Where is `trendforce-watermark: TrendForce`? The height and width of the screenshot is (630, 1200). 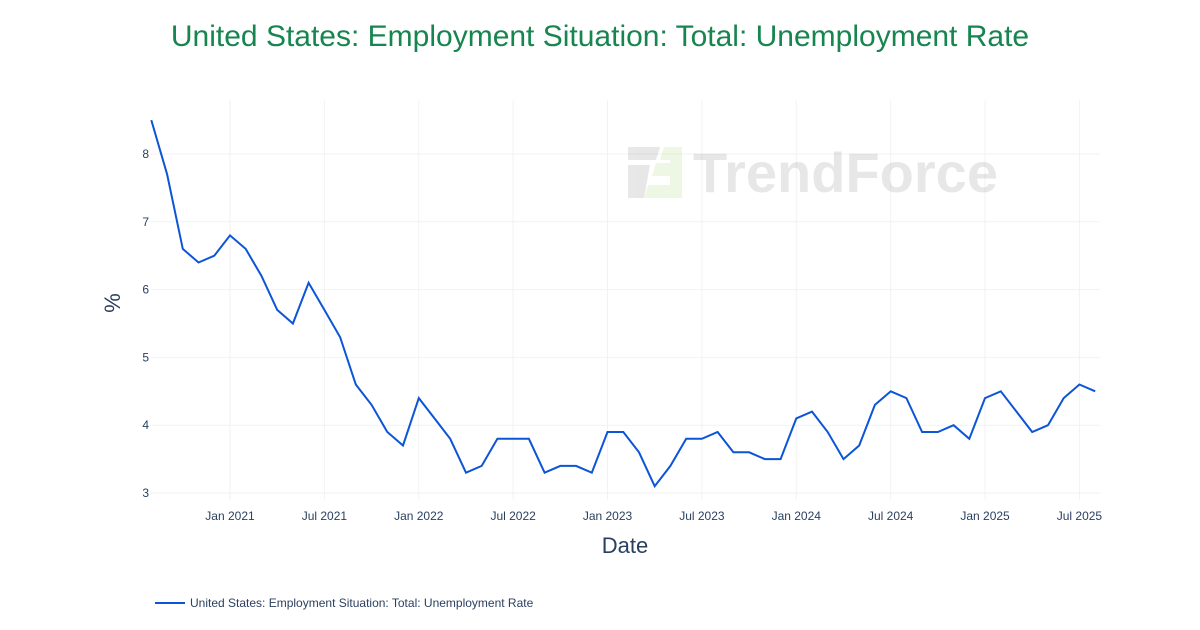 trendforce-watermark: TrendForce is located at coordinates (813, 172).